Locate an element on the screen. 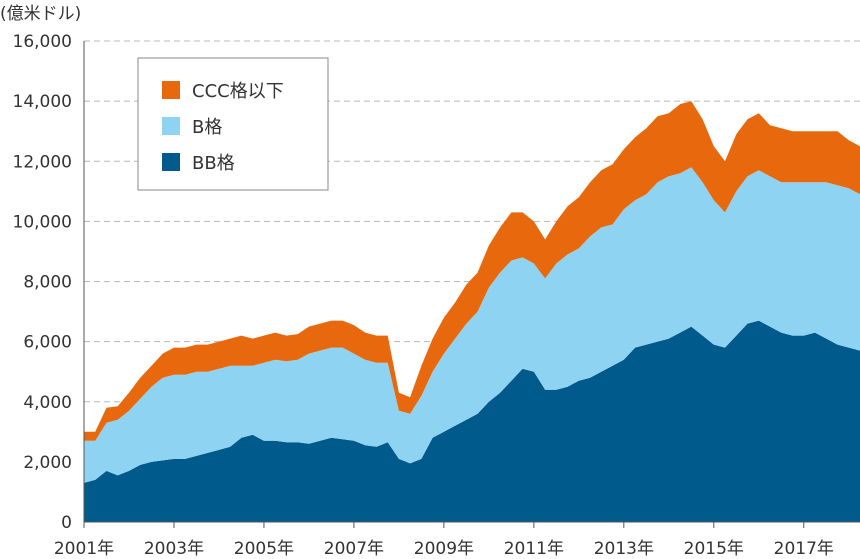  y-tick-label-1: 2,000 is located at coordinates (47, 463).